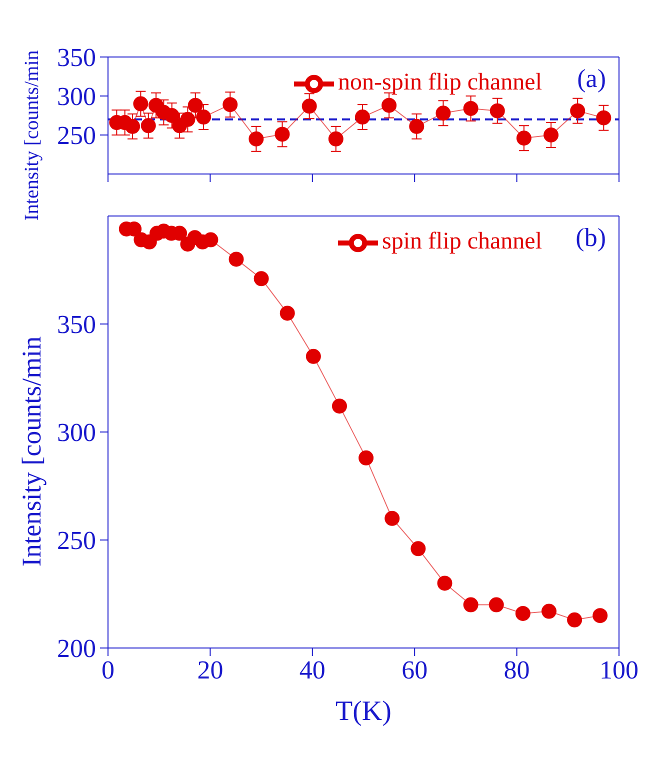 Image resolution: width=650 pixels, height=769 pixels. Describe the element at coordinates (76, 649) in the screenshot. I see `y-tick-label: 200` at that location.